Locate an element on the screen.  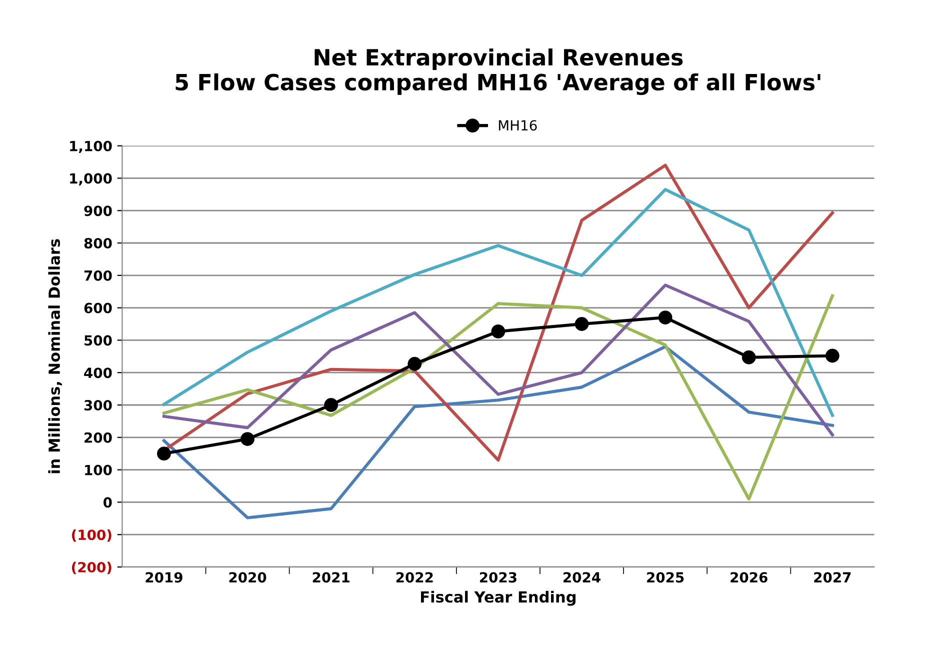
y-tick-label: 900 is located at coordinates (98, 211).